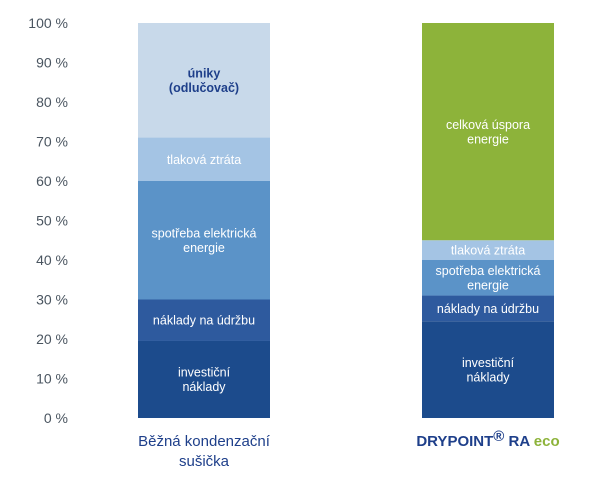 The height and width of the screenshot is (489, 600). I want to click on y-tick-label: 20 %, so click(52, 339).